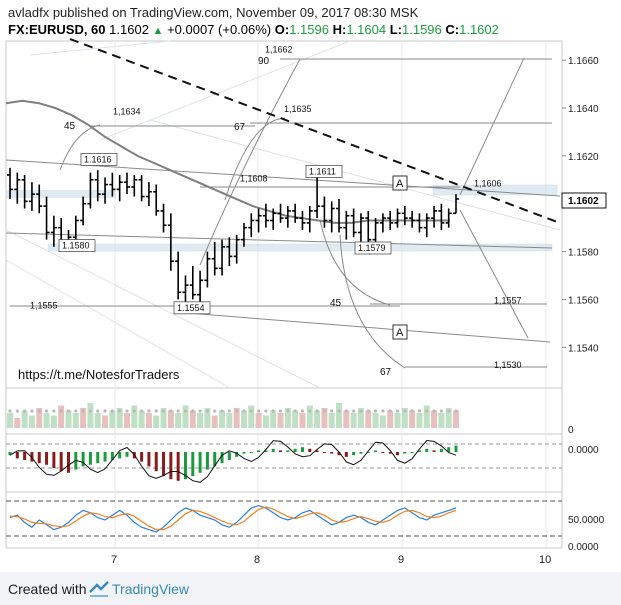  Describe the element at coordinates (61, 194) in the screenshot. I see `resistance-zone` at that location.